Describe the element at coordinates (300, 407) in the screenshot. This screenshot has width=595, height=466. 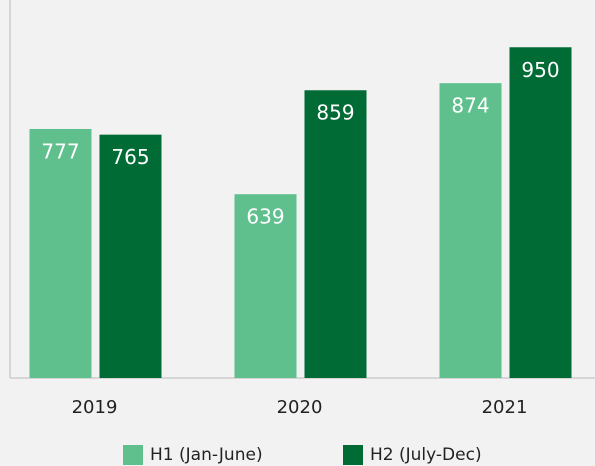
I see `x-tick-label: 2020` at that location.